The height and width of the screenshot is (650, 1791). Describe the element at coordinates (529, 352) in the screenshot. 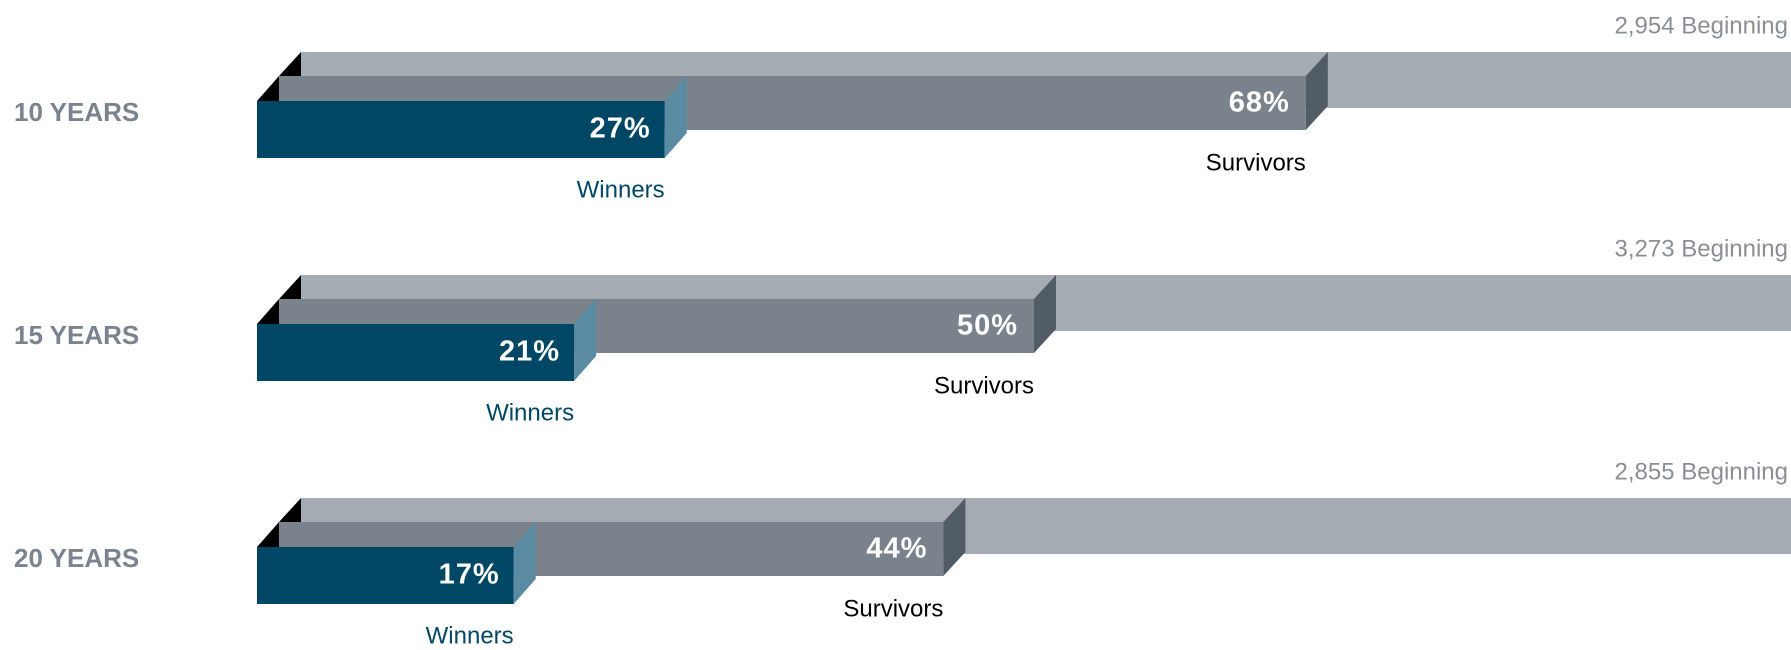

I see `value-label: 21%` at that location.